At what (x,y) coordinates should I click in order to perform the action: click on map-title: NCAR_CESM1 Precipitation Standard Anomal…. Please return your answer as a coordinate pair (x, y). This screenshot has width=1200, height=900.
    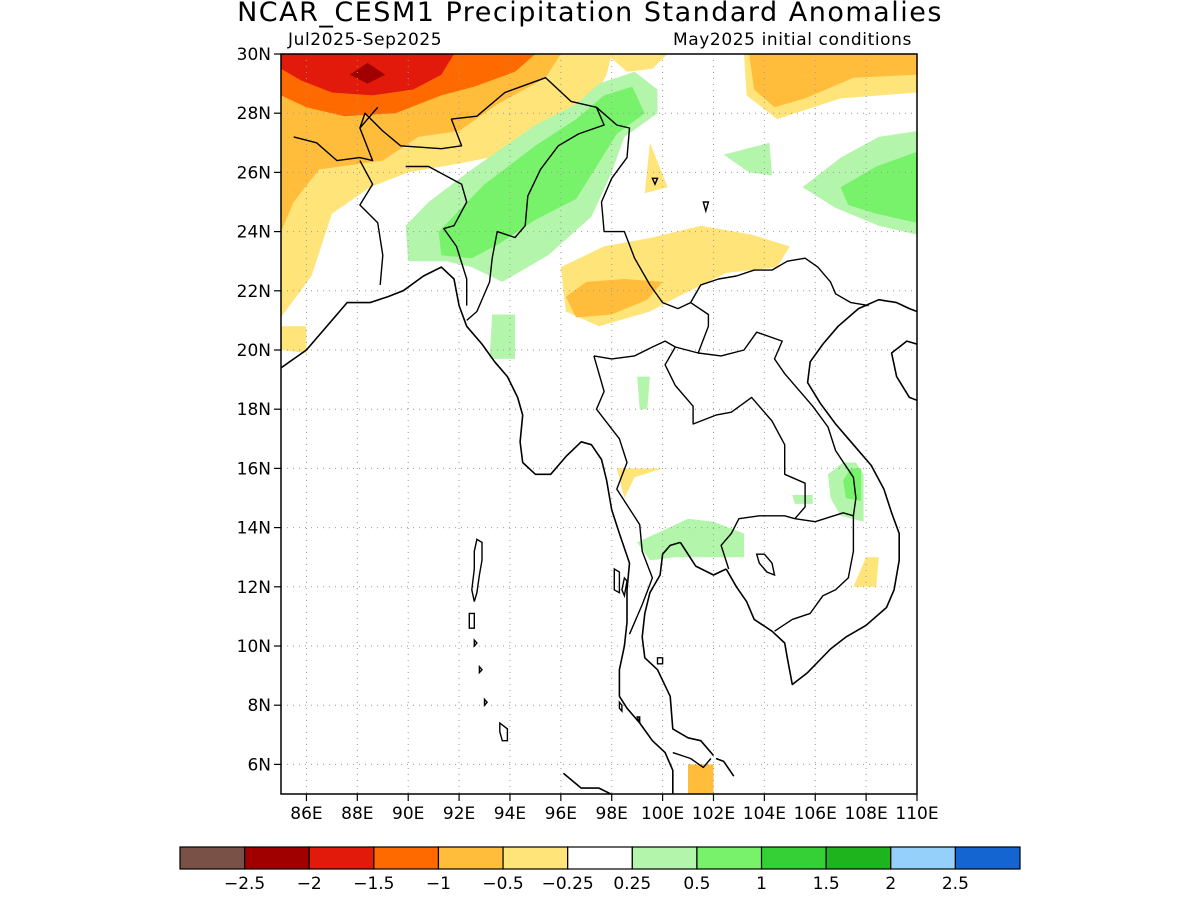
    Looking at the image, I should click on (590, 14).